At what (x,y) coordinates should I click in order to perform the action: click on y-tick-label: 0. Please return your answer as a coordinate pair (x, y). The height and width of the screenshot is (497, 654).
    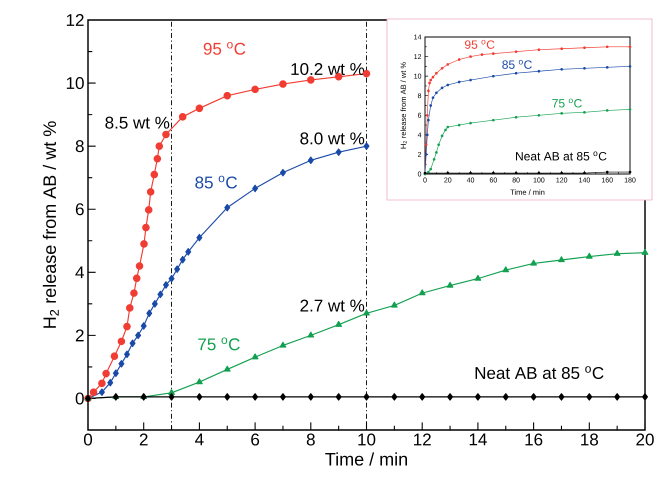
    Looking at the image, I should click on (80, 398).